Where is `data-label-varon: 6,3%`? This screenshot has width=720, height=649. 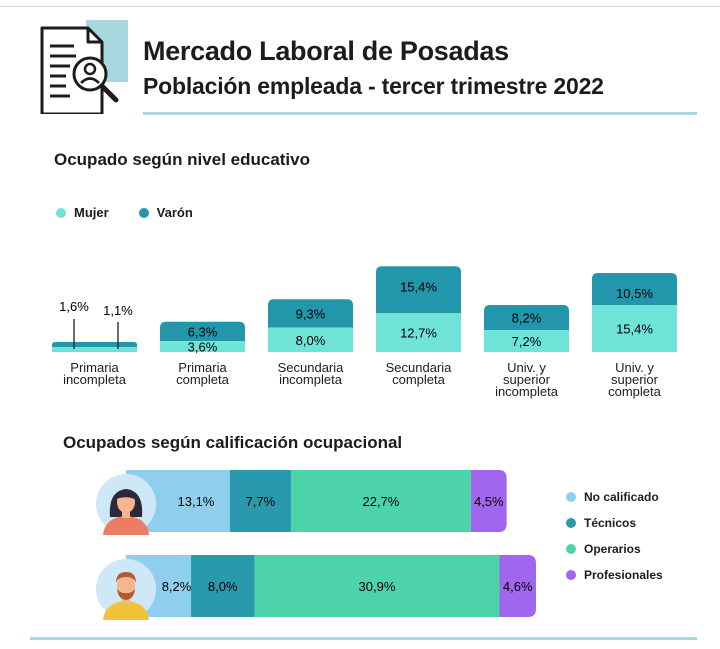
data-label-varon: 6,3% is located at coordinates (203, 331).